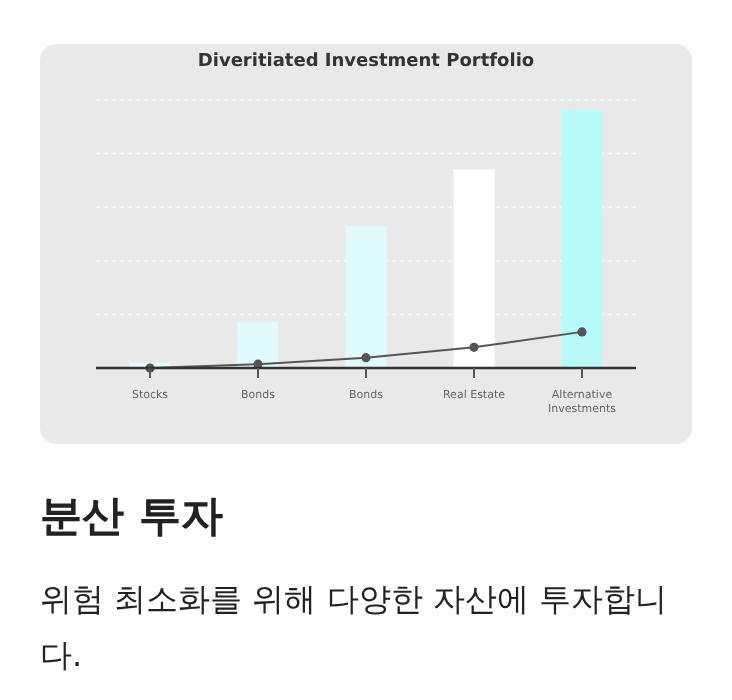  What do you see at coordinates (131, 517) in the screenshot?
I see `text: 분산 투자` at bounding box center [131, 517].